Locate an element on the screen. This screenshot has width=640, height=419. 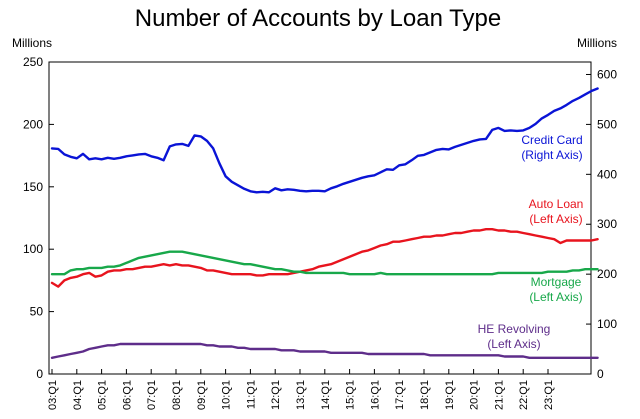
series-label-he-revolving: HE Revolving is located at coordinates (514, 329).